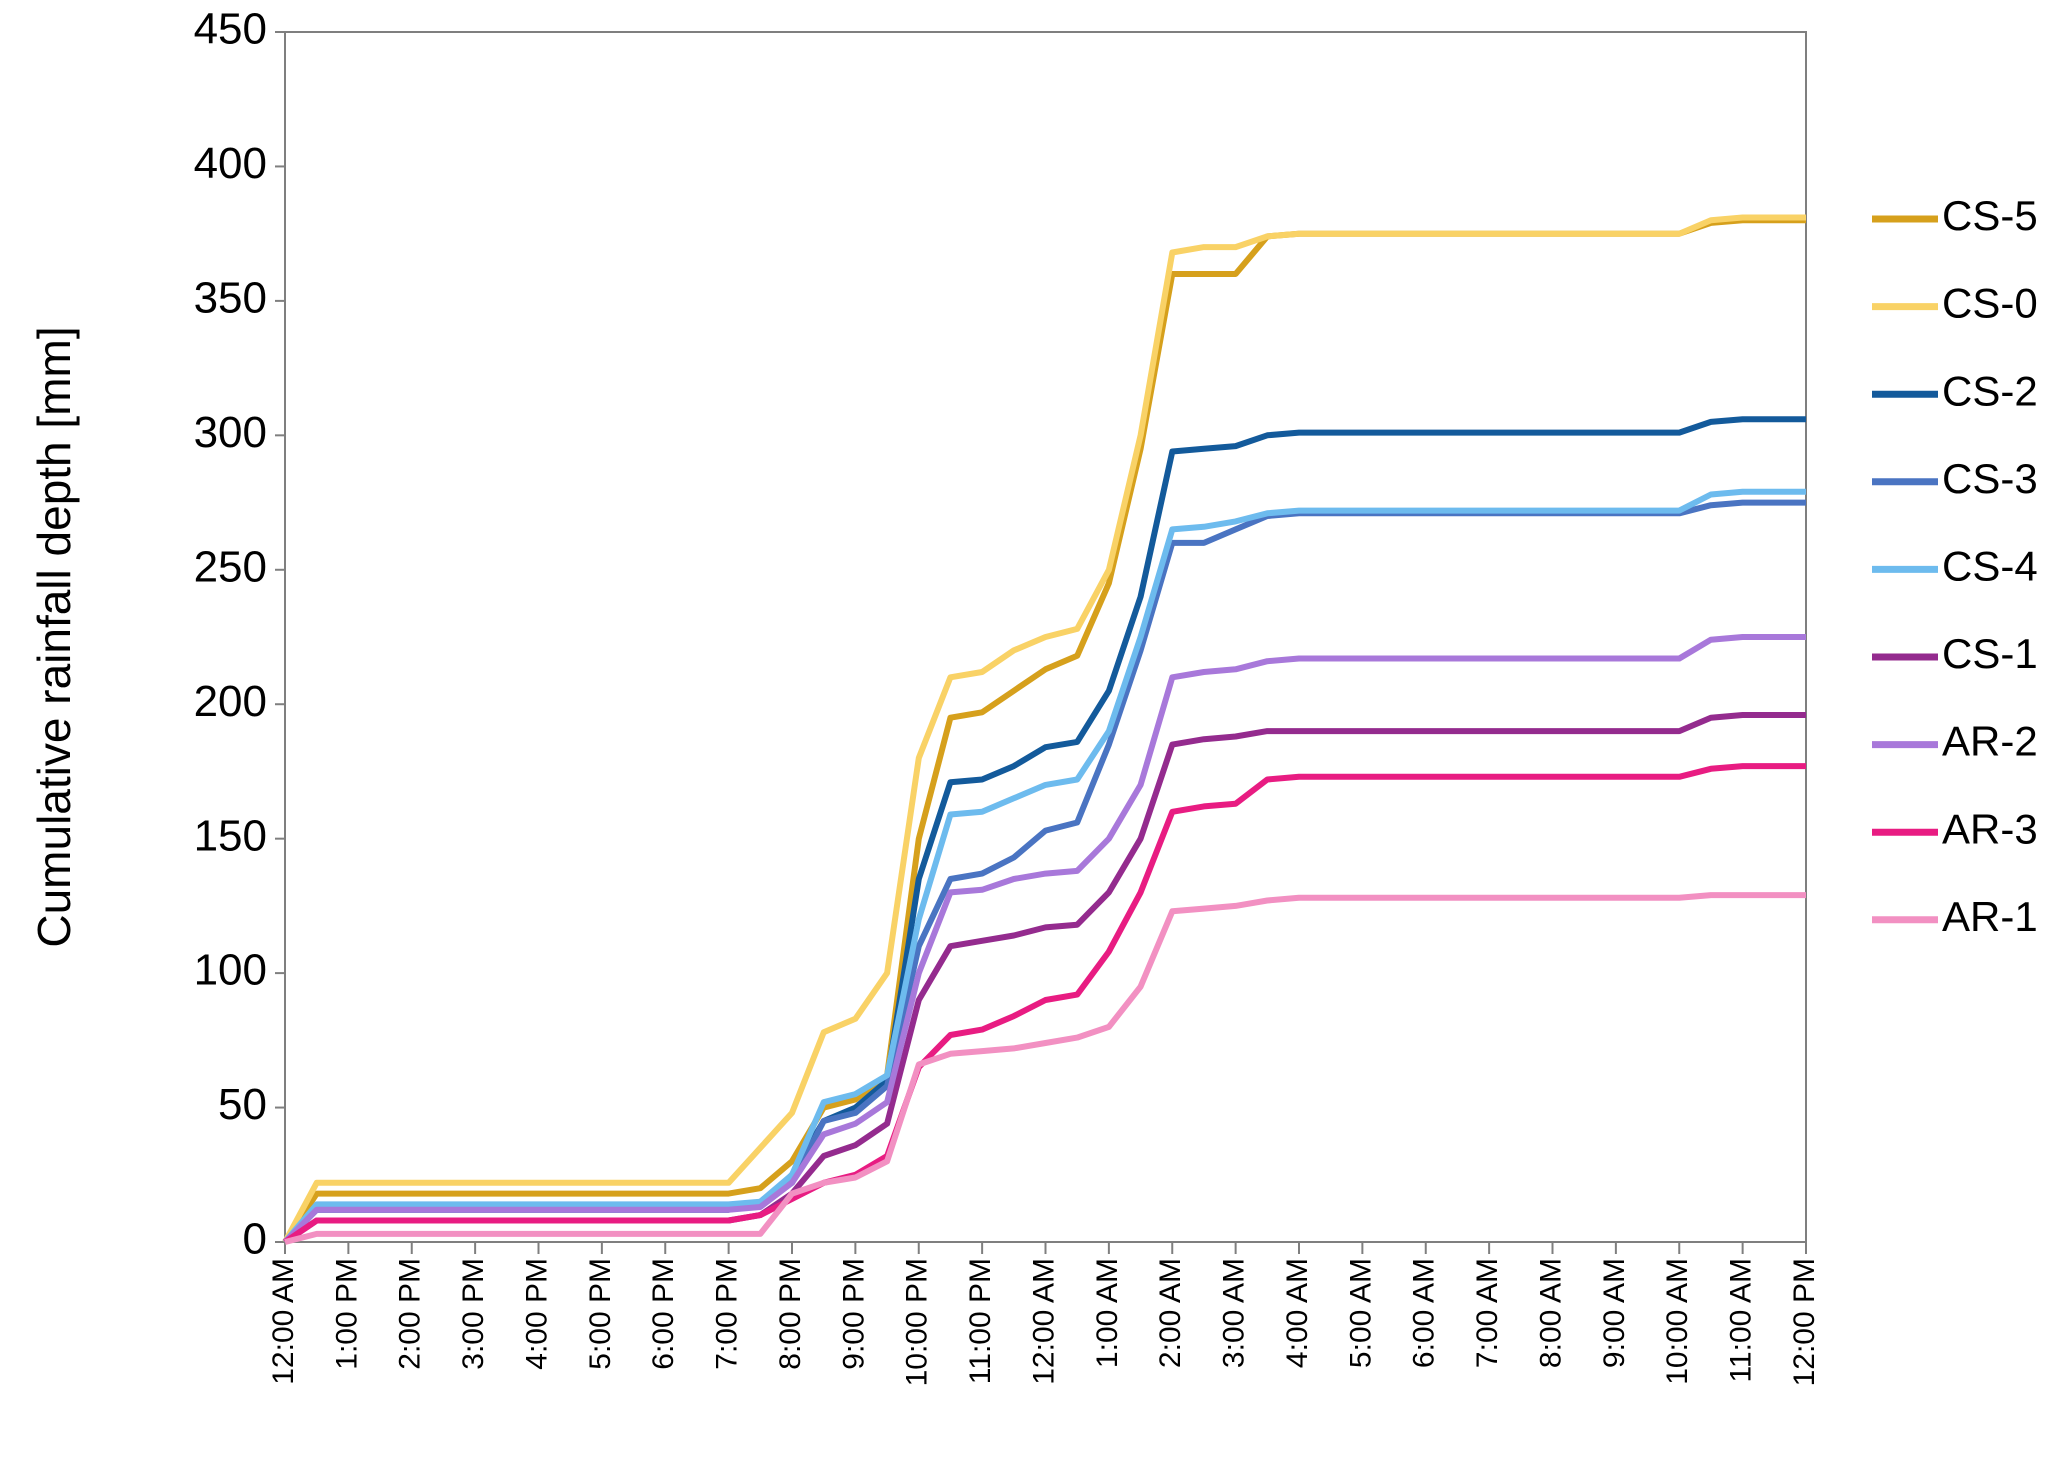 This screenshot has width=2067, height=1459. I want to click on y-tick-label: 300, so click(230, 432).